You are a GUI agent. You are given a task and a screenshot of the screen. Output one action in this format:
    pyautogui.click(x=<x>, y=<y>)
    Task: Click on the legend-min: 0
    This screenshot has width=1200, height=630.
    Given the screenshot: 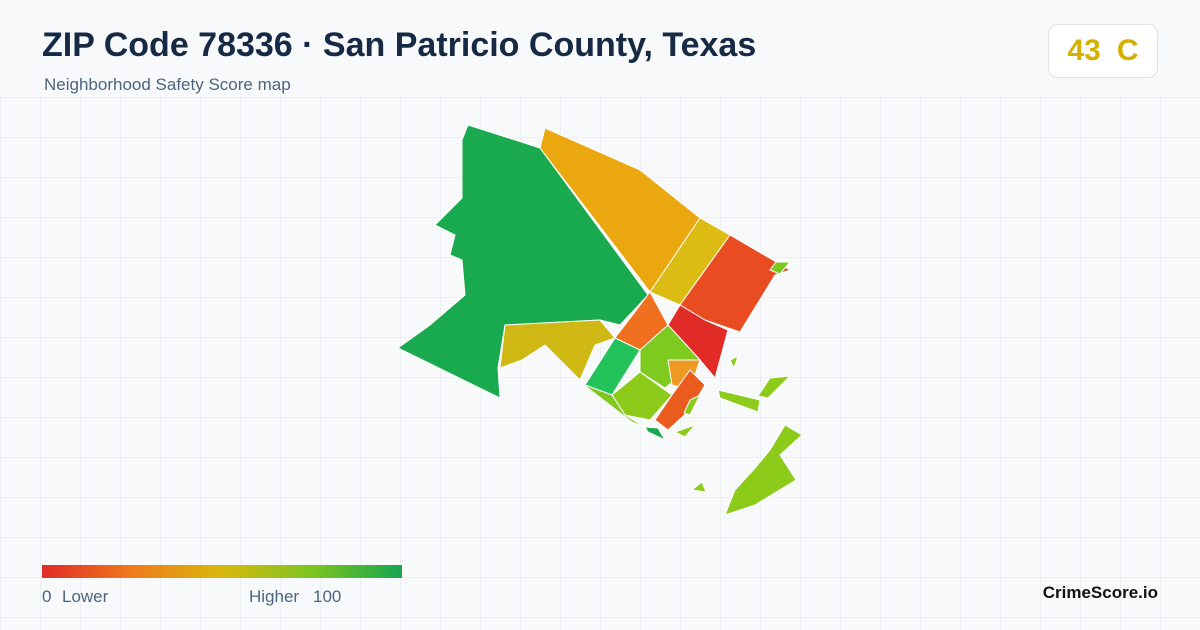 What is the action you would take?
    pyautogui.click(x=47, y=596)
    